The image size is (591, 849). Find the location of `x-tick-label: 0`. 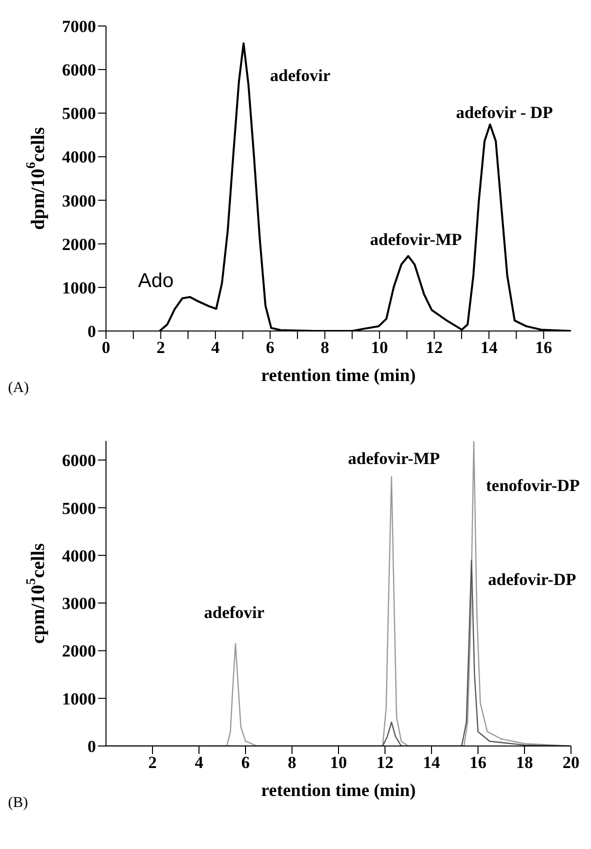

x-tick-label: 0 is located at coordinates (106, 348).